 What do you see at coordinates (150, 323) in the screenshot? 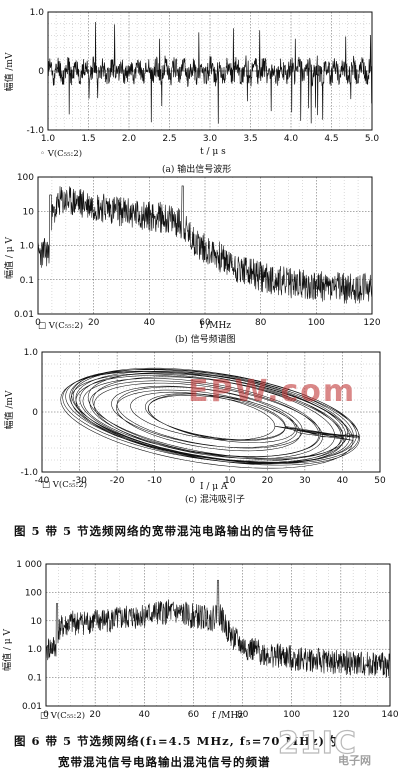
I see `chart-b-xtick: 40` at bounding box center [150, 323].